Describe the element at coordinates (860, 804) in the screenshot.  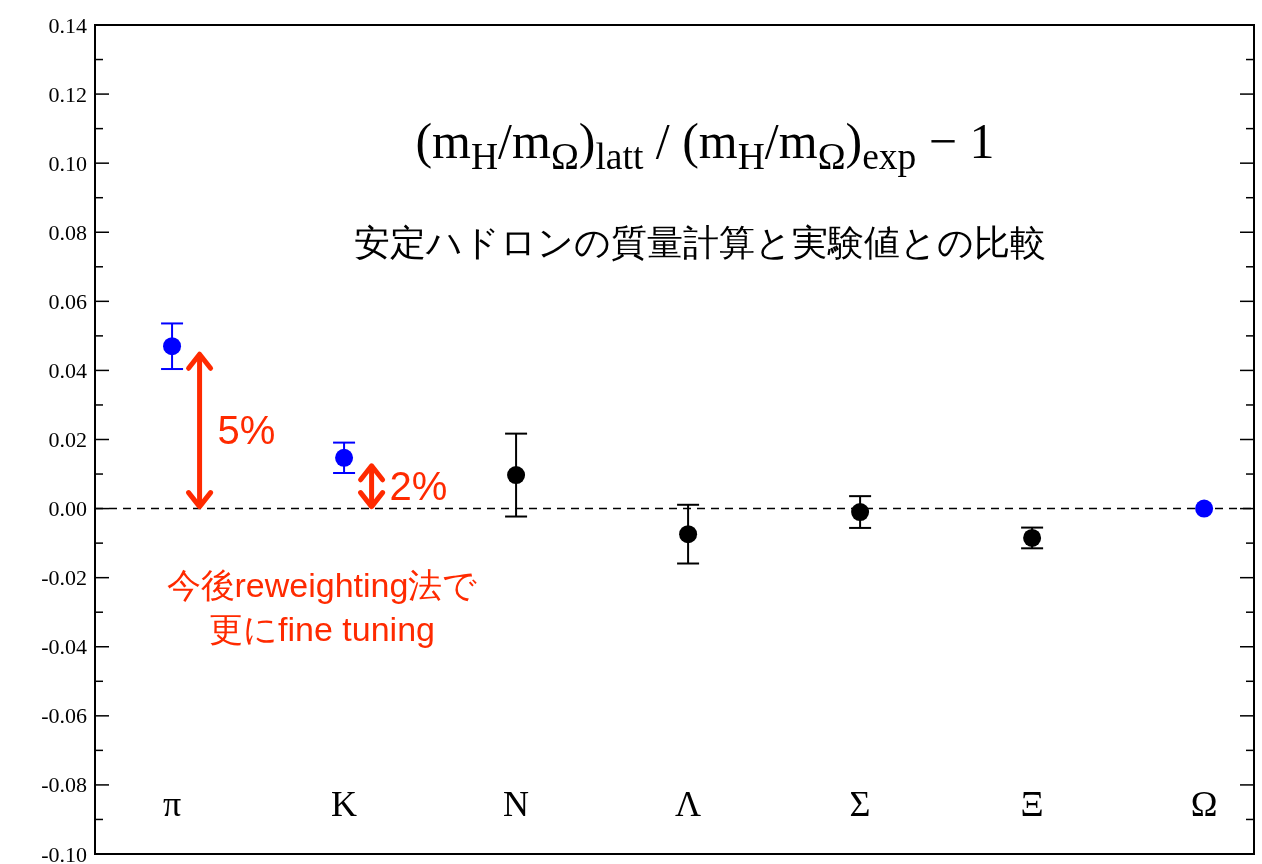
I see `x-tick-label: Σ` at that location.